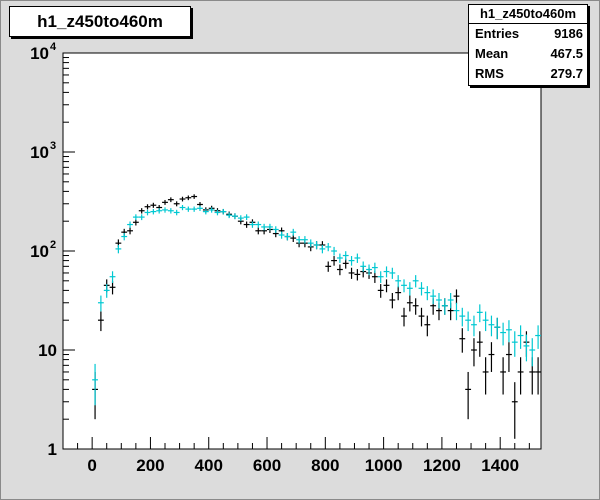  I want to click on histogram-title: h1_z450to460m, so click(100, 21).